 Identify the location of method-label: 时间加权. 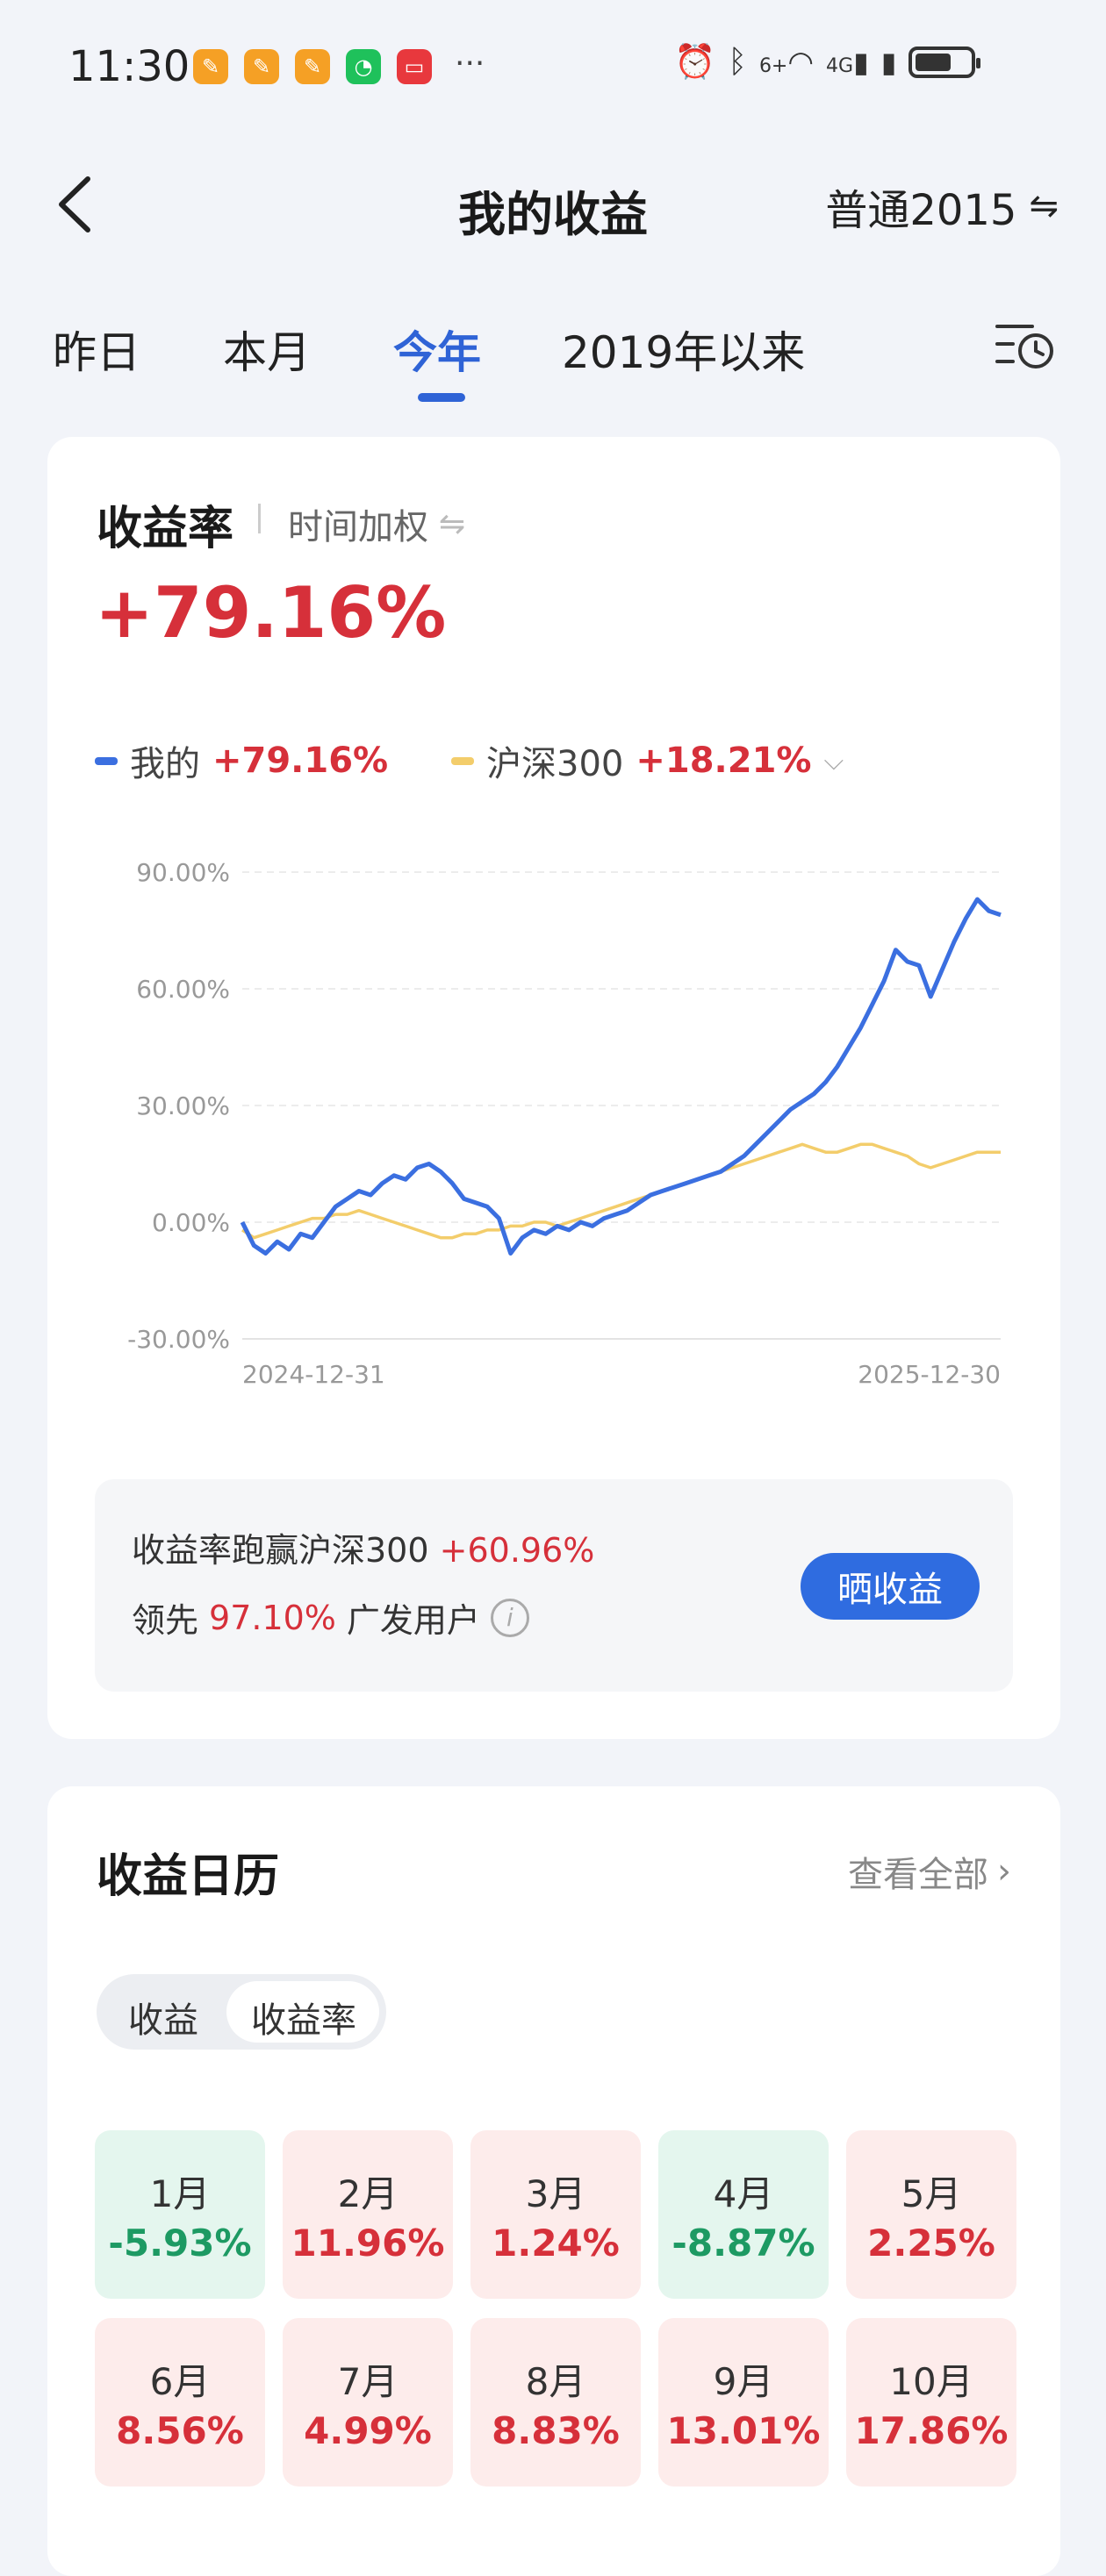
(358, 527).